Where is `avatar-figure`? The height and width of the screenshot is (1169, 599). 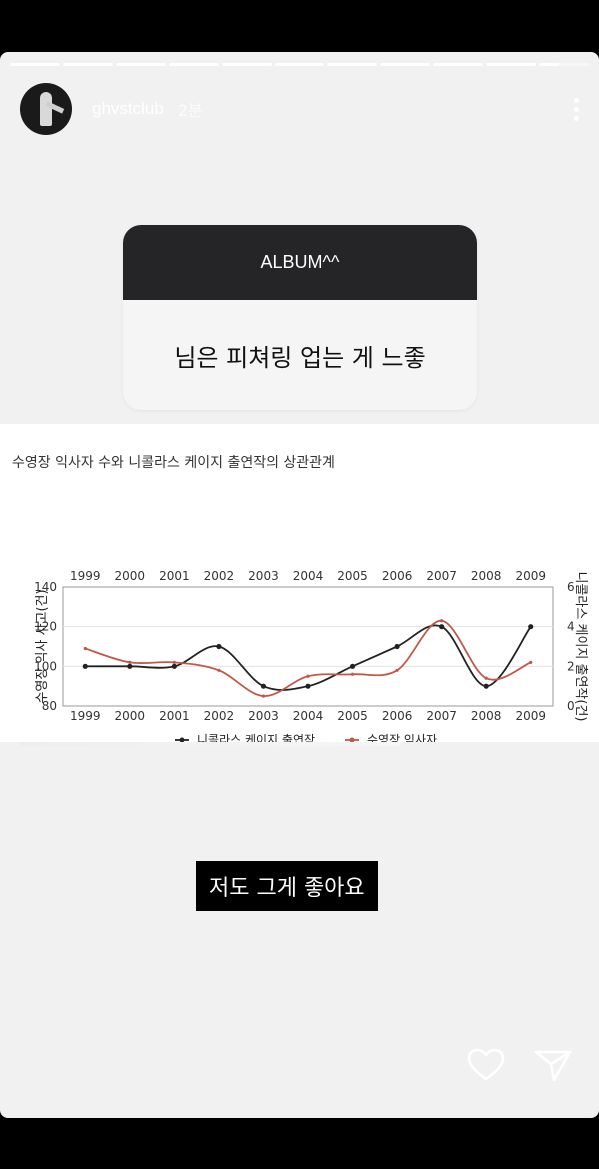
avatar-figure is located at coordinates (46, 109).